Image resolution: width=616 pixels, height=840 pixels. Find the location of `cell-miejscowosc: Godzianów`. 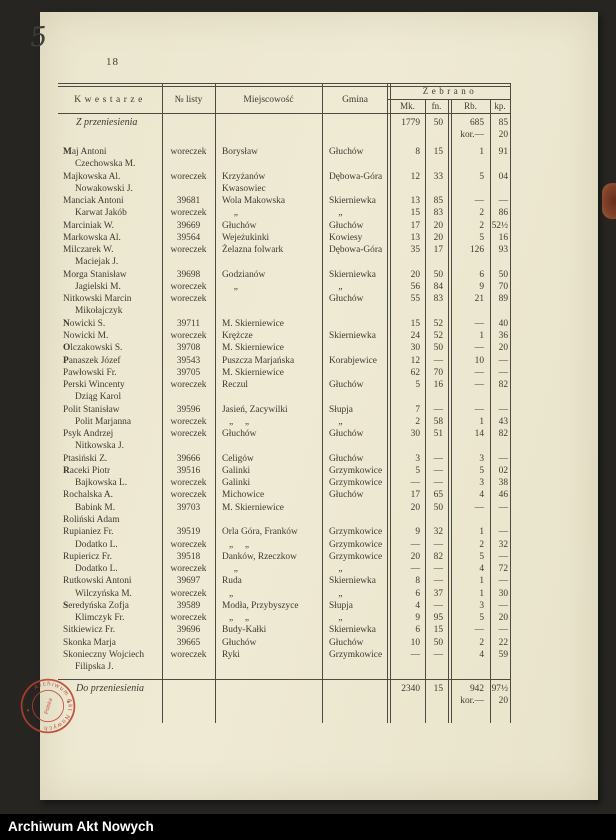

cell-miejscowosc: Godzianów is located at coordinates (244, 274).